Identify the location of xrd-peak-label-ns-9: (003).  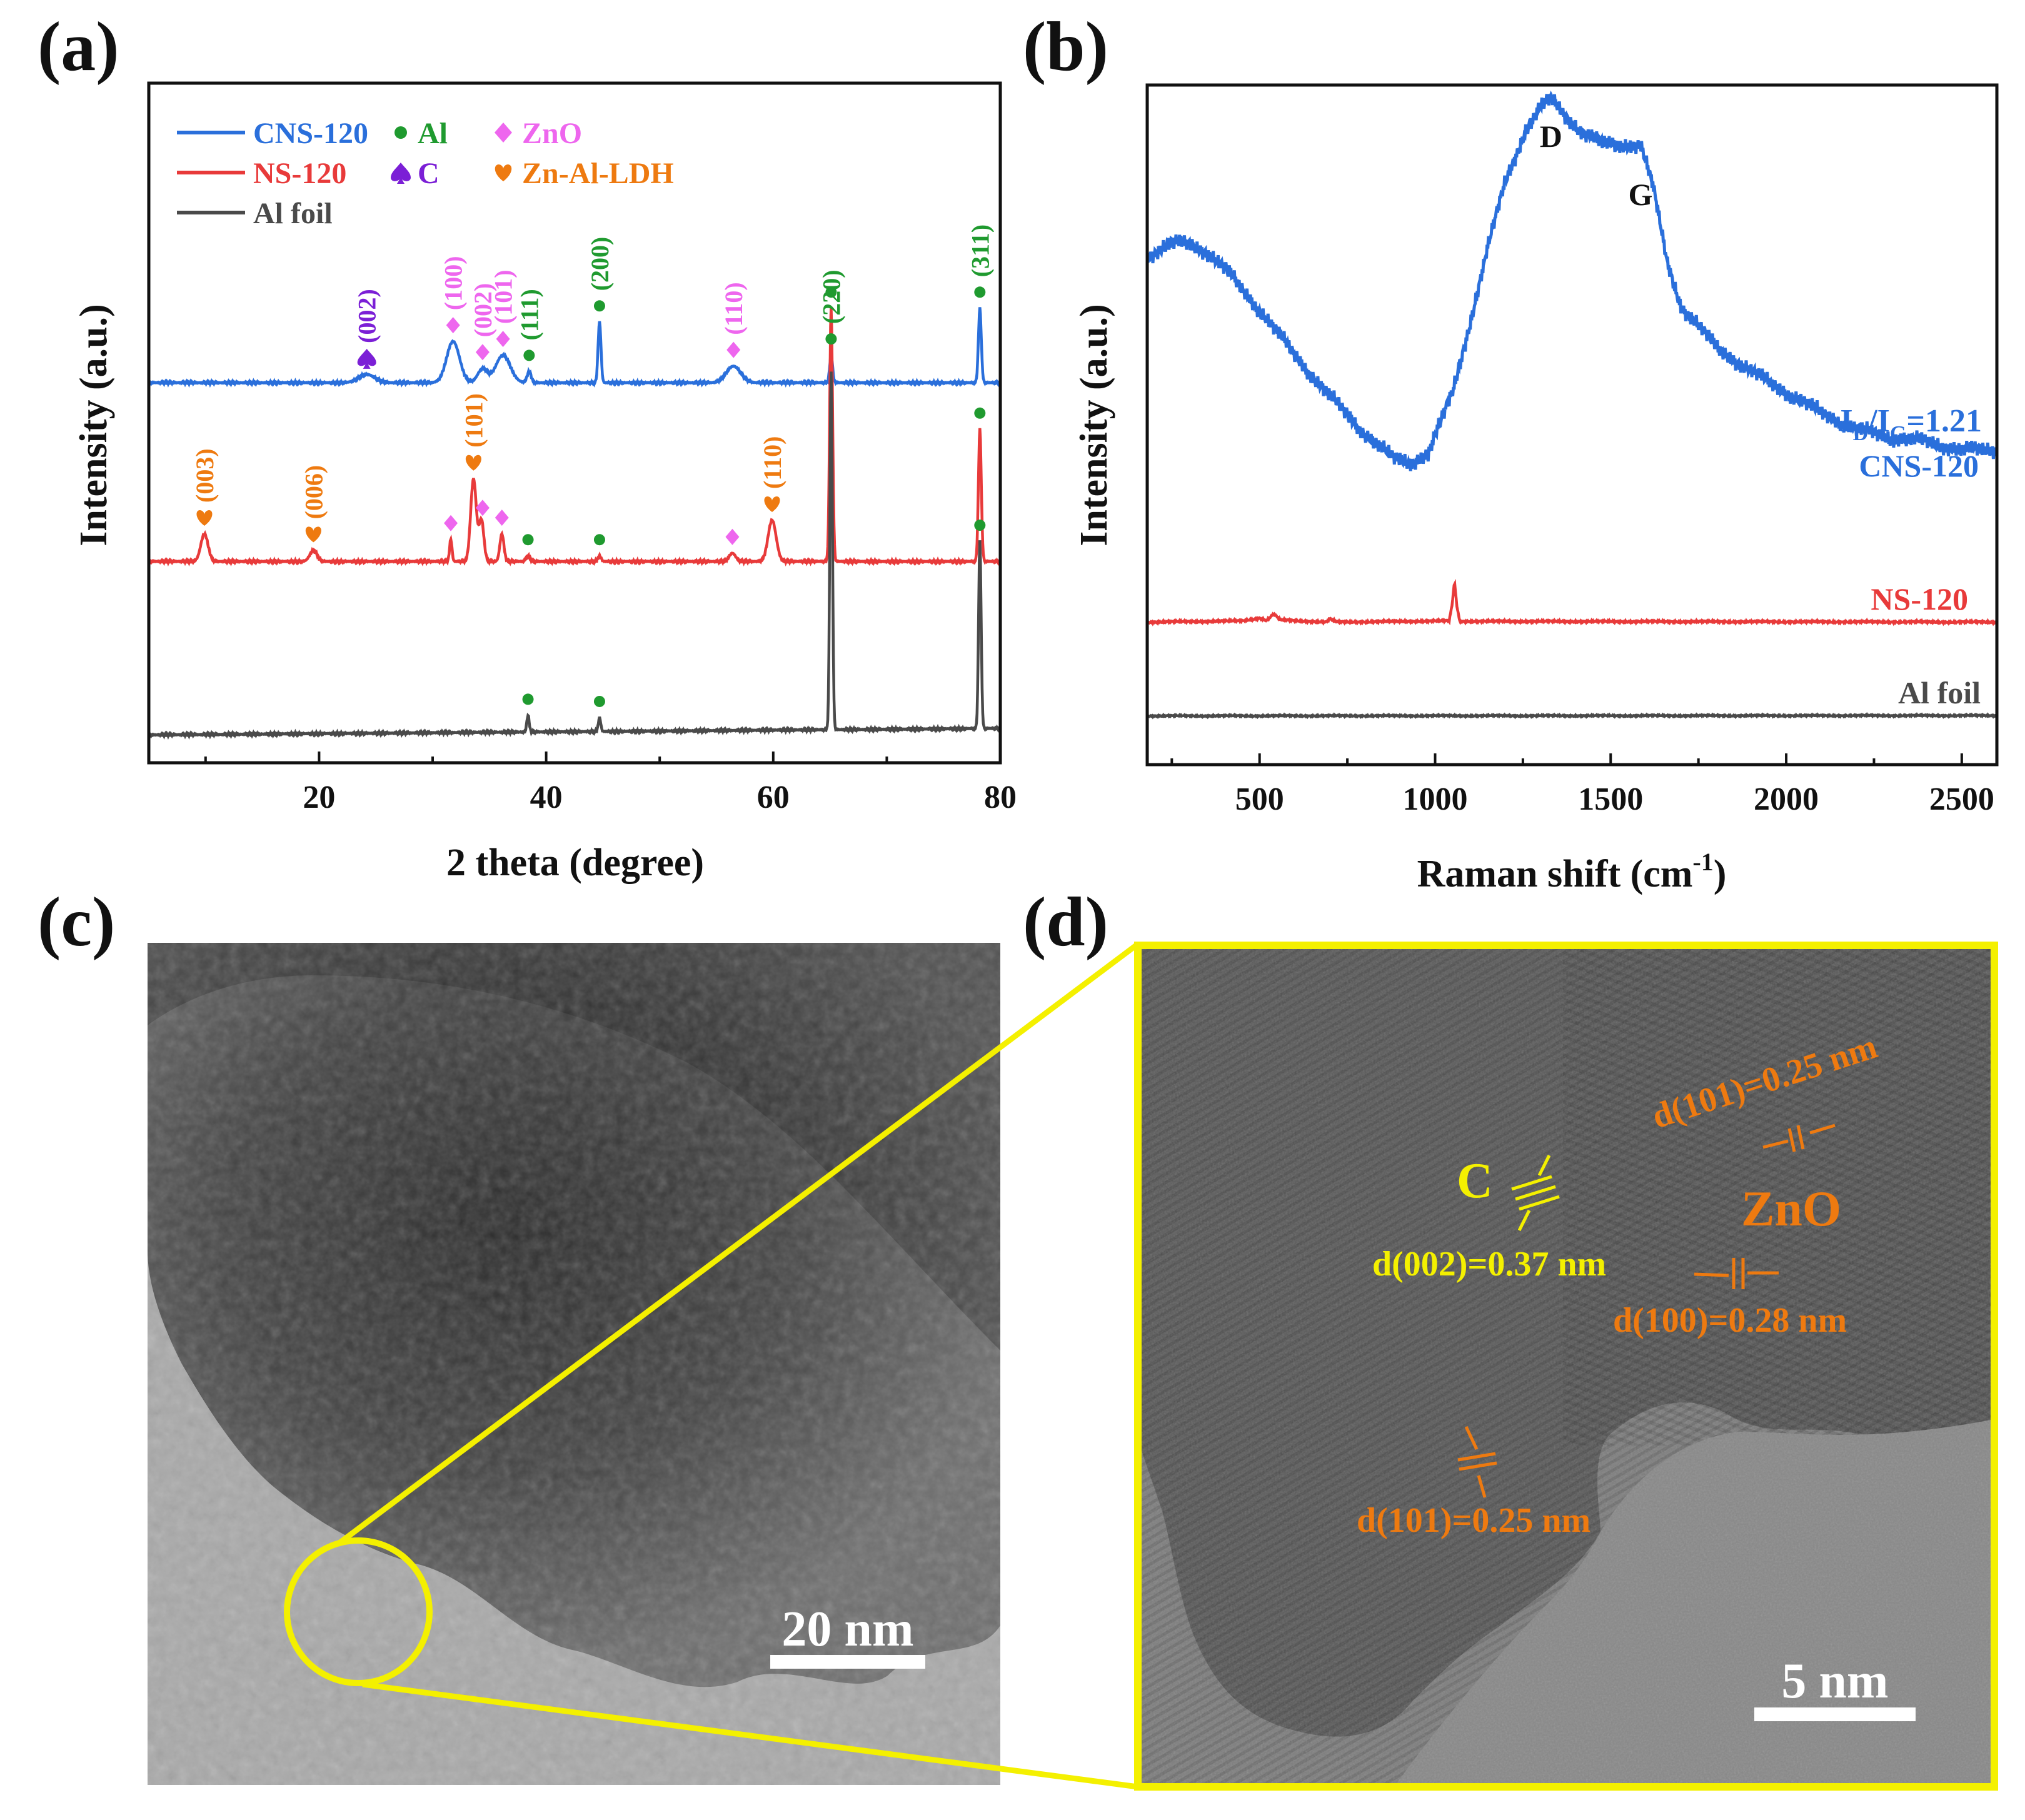
(205, 476).